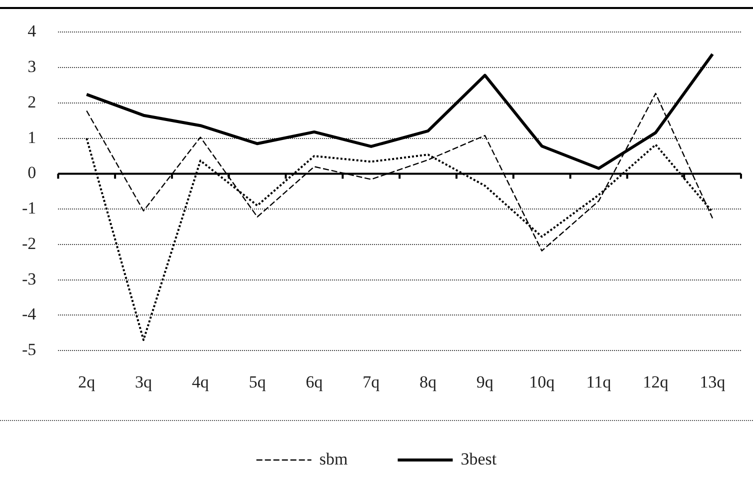 This screenshot has height=485, width=753. I want to click on x-tick-label: 5q, so click(257, 382).